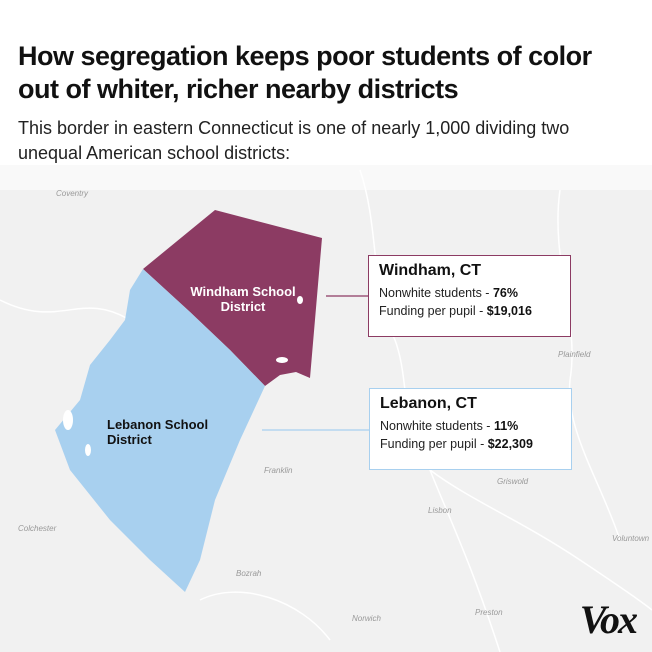 This screenshot has width=652, height=652. What do you see at coordinates (509, 311) in the screenshot?
I see `stat-value: $19,016` at bounding box center [509, 311].